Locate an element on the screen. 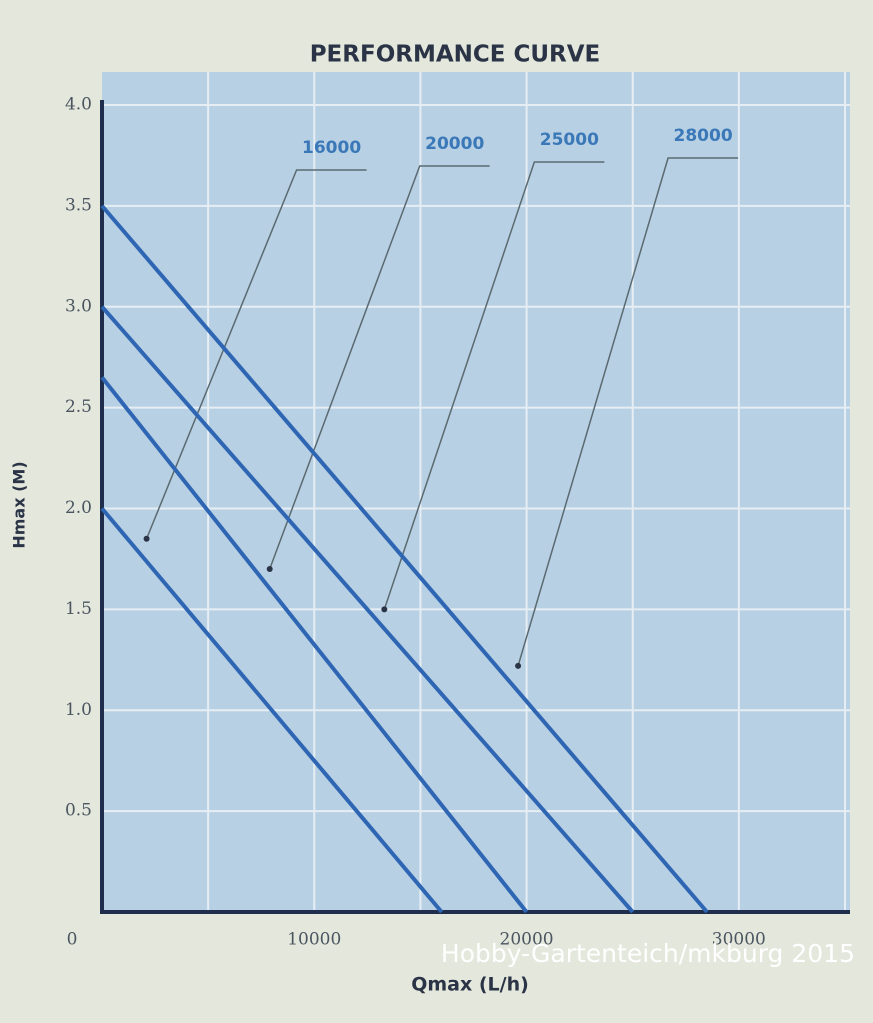 The height and width of the screenshot is (1023, 873). y-tick-label: 2.0 is located at coordinates (78, 508).